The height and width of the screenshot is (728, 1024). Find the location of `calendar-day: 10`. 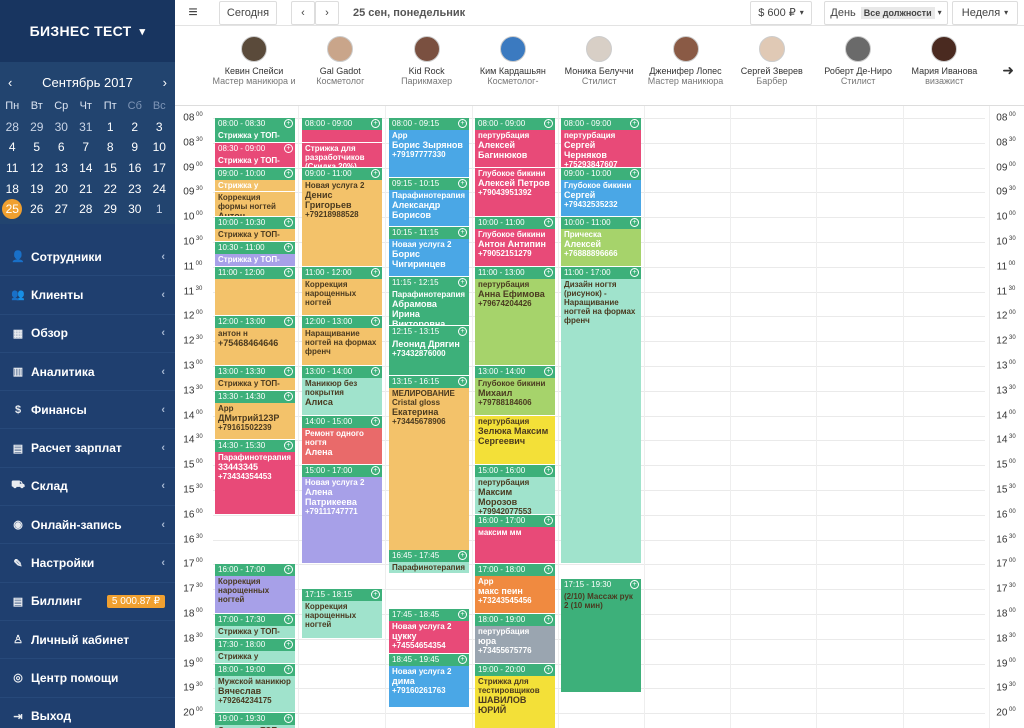

calendar-day: 10 is located at coordinates (159, 147).